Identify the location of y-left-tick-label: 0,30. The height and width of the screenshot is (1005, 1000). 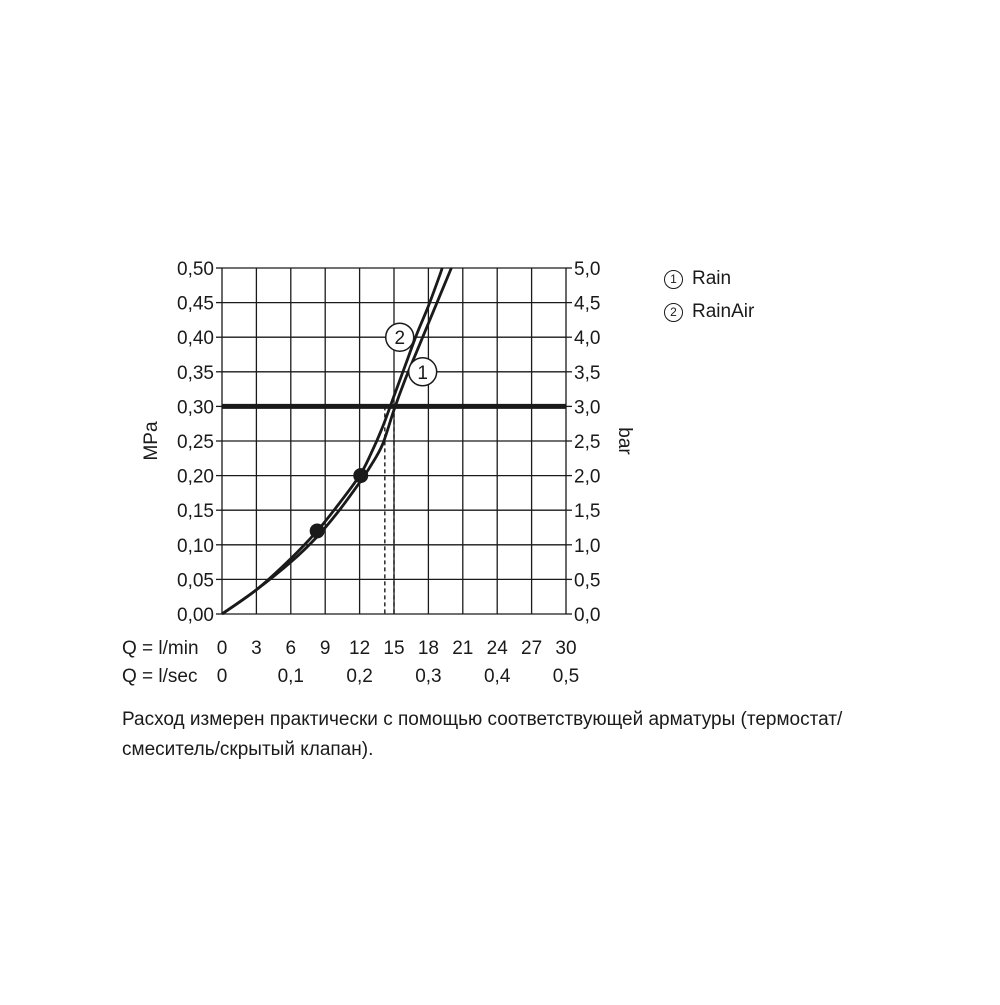
(195, 407).